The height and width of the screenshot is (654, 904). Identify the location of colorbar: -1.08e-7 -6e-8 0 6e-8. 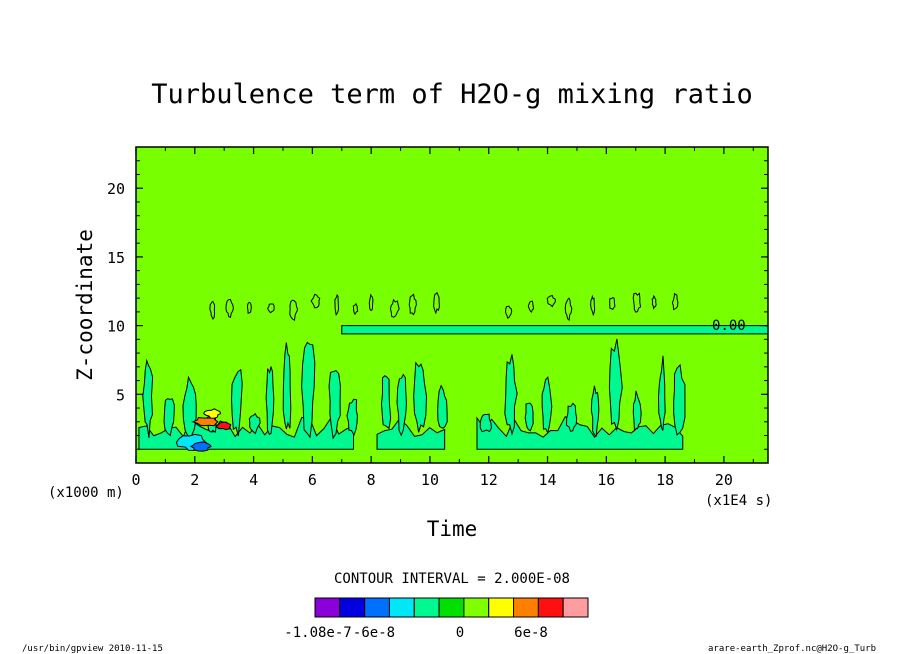
(436, 619).